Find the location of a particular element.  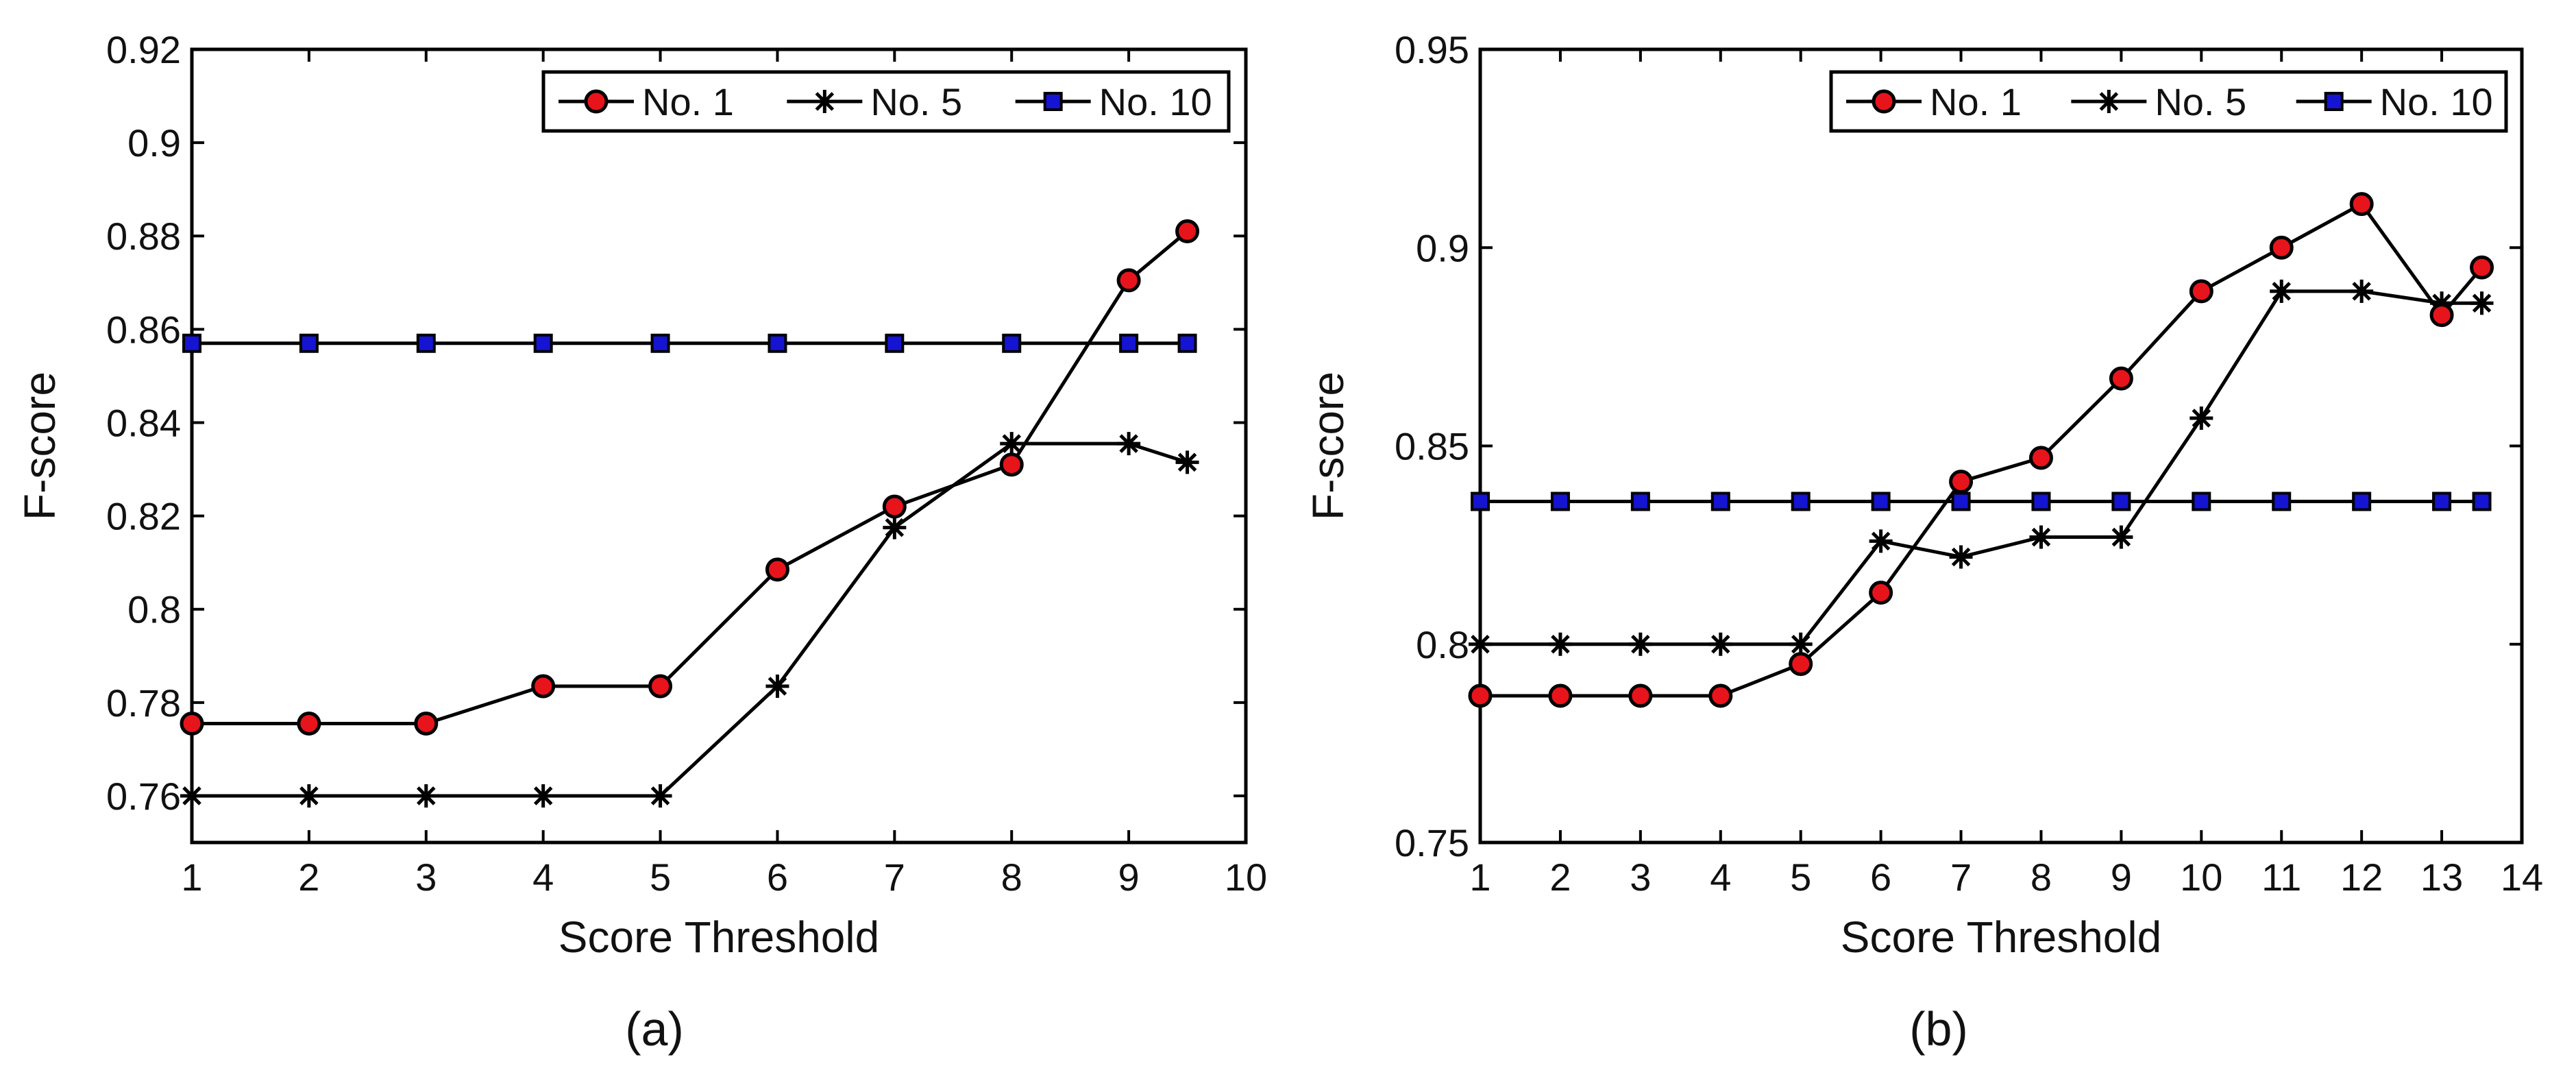

panel-label: (b) is located at coordinates (1939, 1029).